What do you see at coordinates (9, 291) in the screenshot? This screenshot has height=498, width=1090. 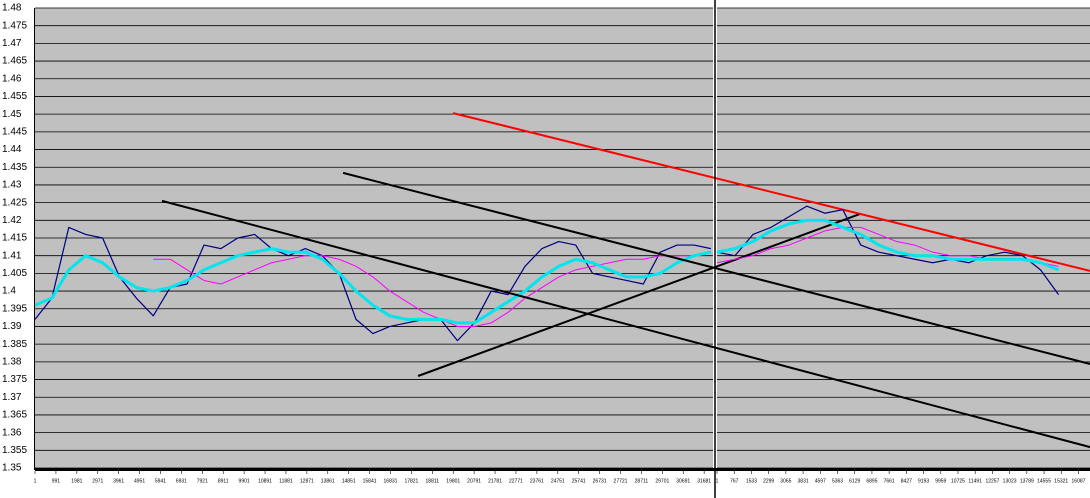 I see `y-tick-label: 1.4` at bounding box center [9, 291].